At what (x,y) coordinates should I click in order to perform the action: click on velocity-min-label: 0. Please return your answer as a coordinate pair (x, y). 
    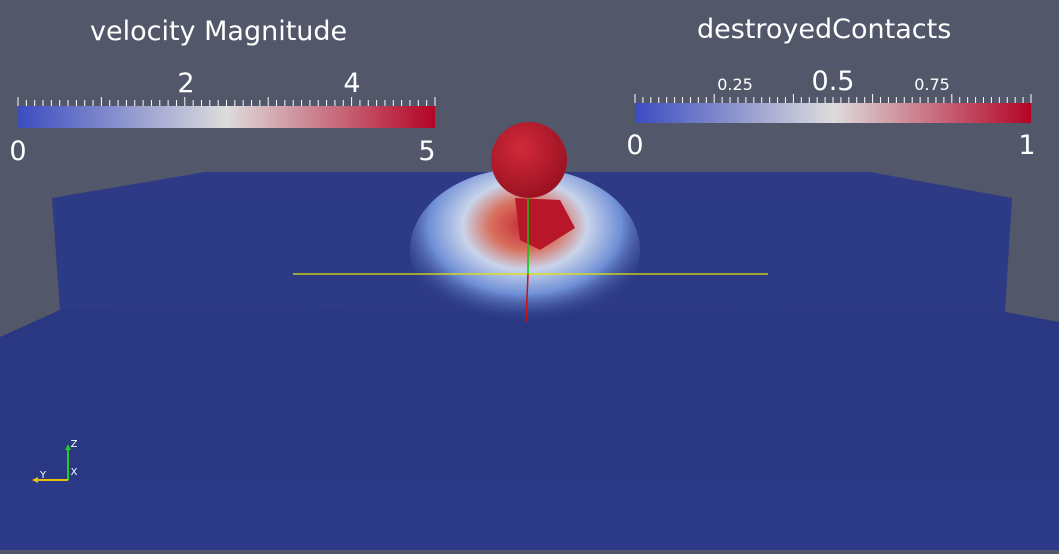
    Looking at the image, I should click on (17, 151).